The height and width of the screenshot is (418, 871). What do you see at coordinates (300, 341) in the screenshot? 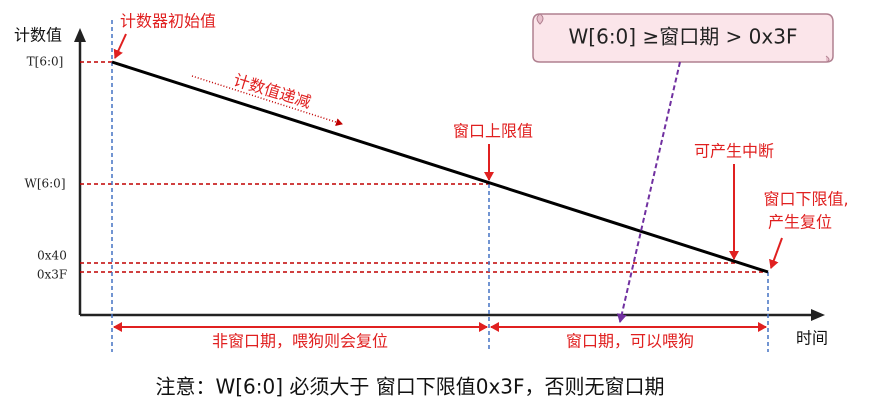
I see `span-label: 非窗口期，喂狗则会复位` at bounding box center [300, 341].